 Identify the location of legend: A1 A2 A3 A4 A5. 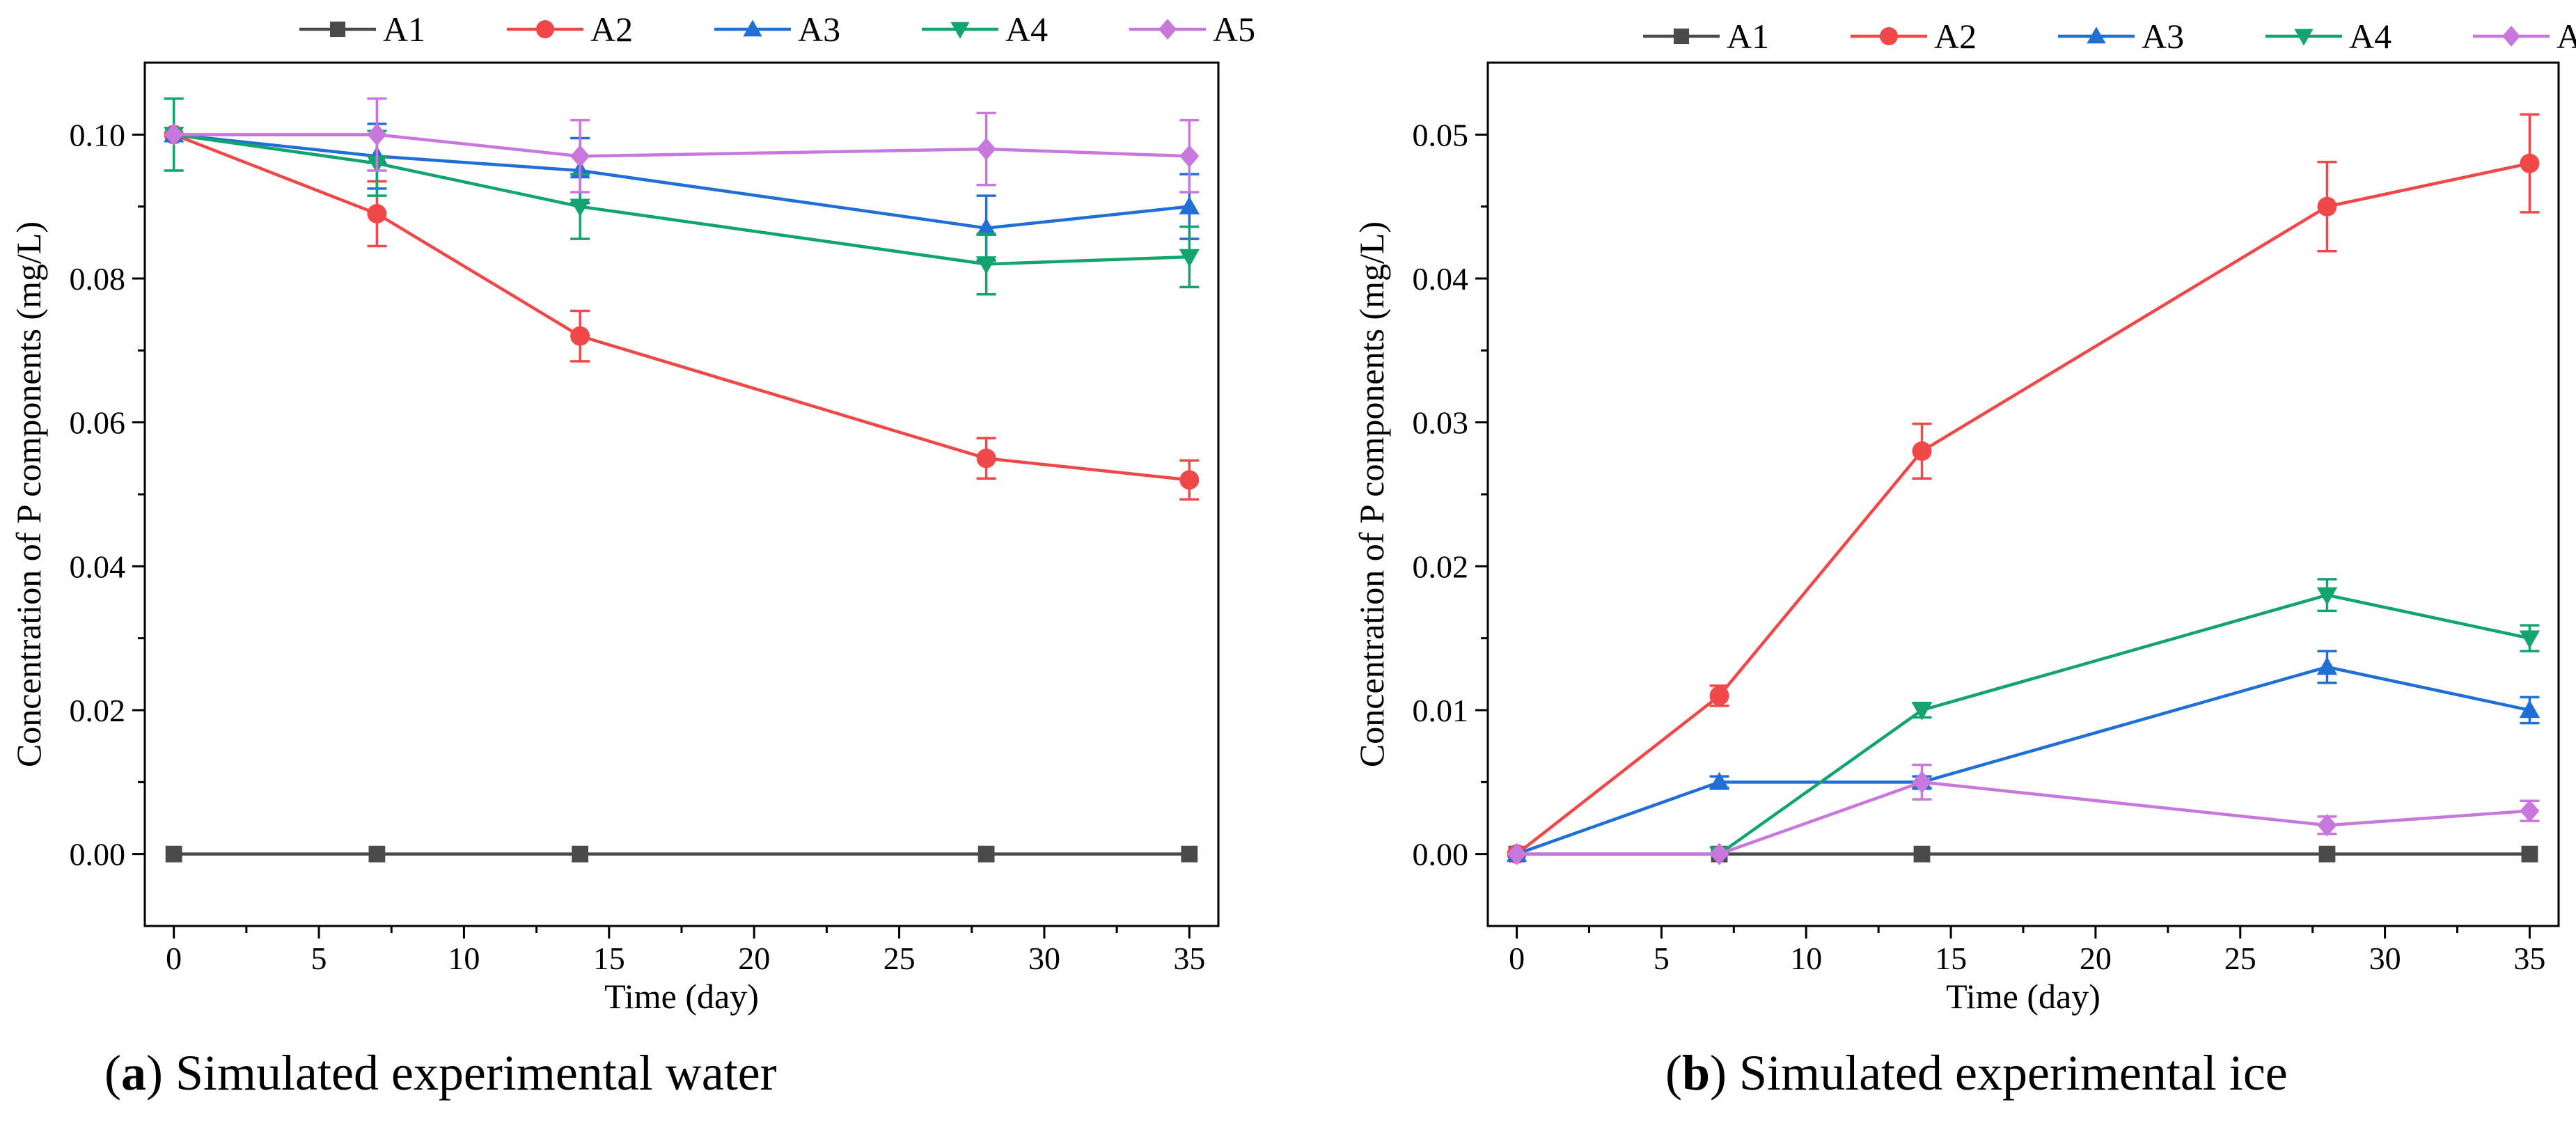
(2109, 36).